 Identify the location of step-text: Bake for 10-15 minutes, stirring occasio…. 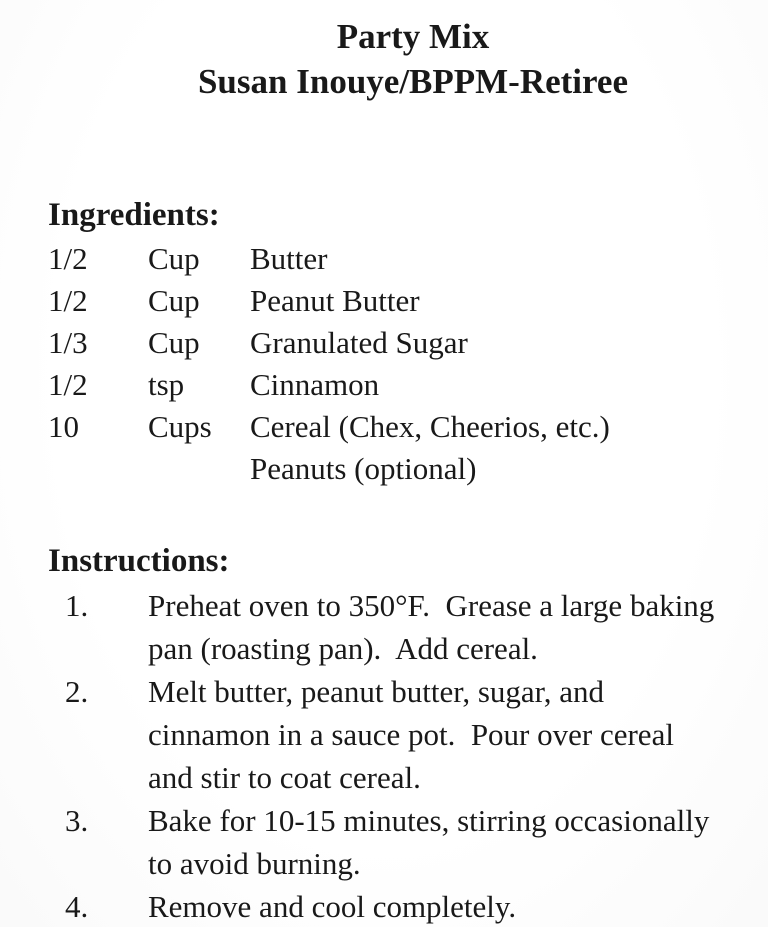
(433, 842).